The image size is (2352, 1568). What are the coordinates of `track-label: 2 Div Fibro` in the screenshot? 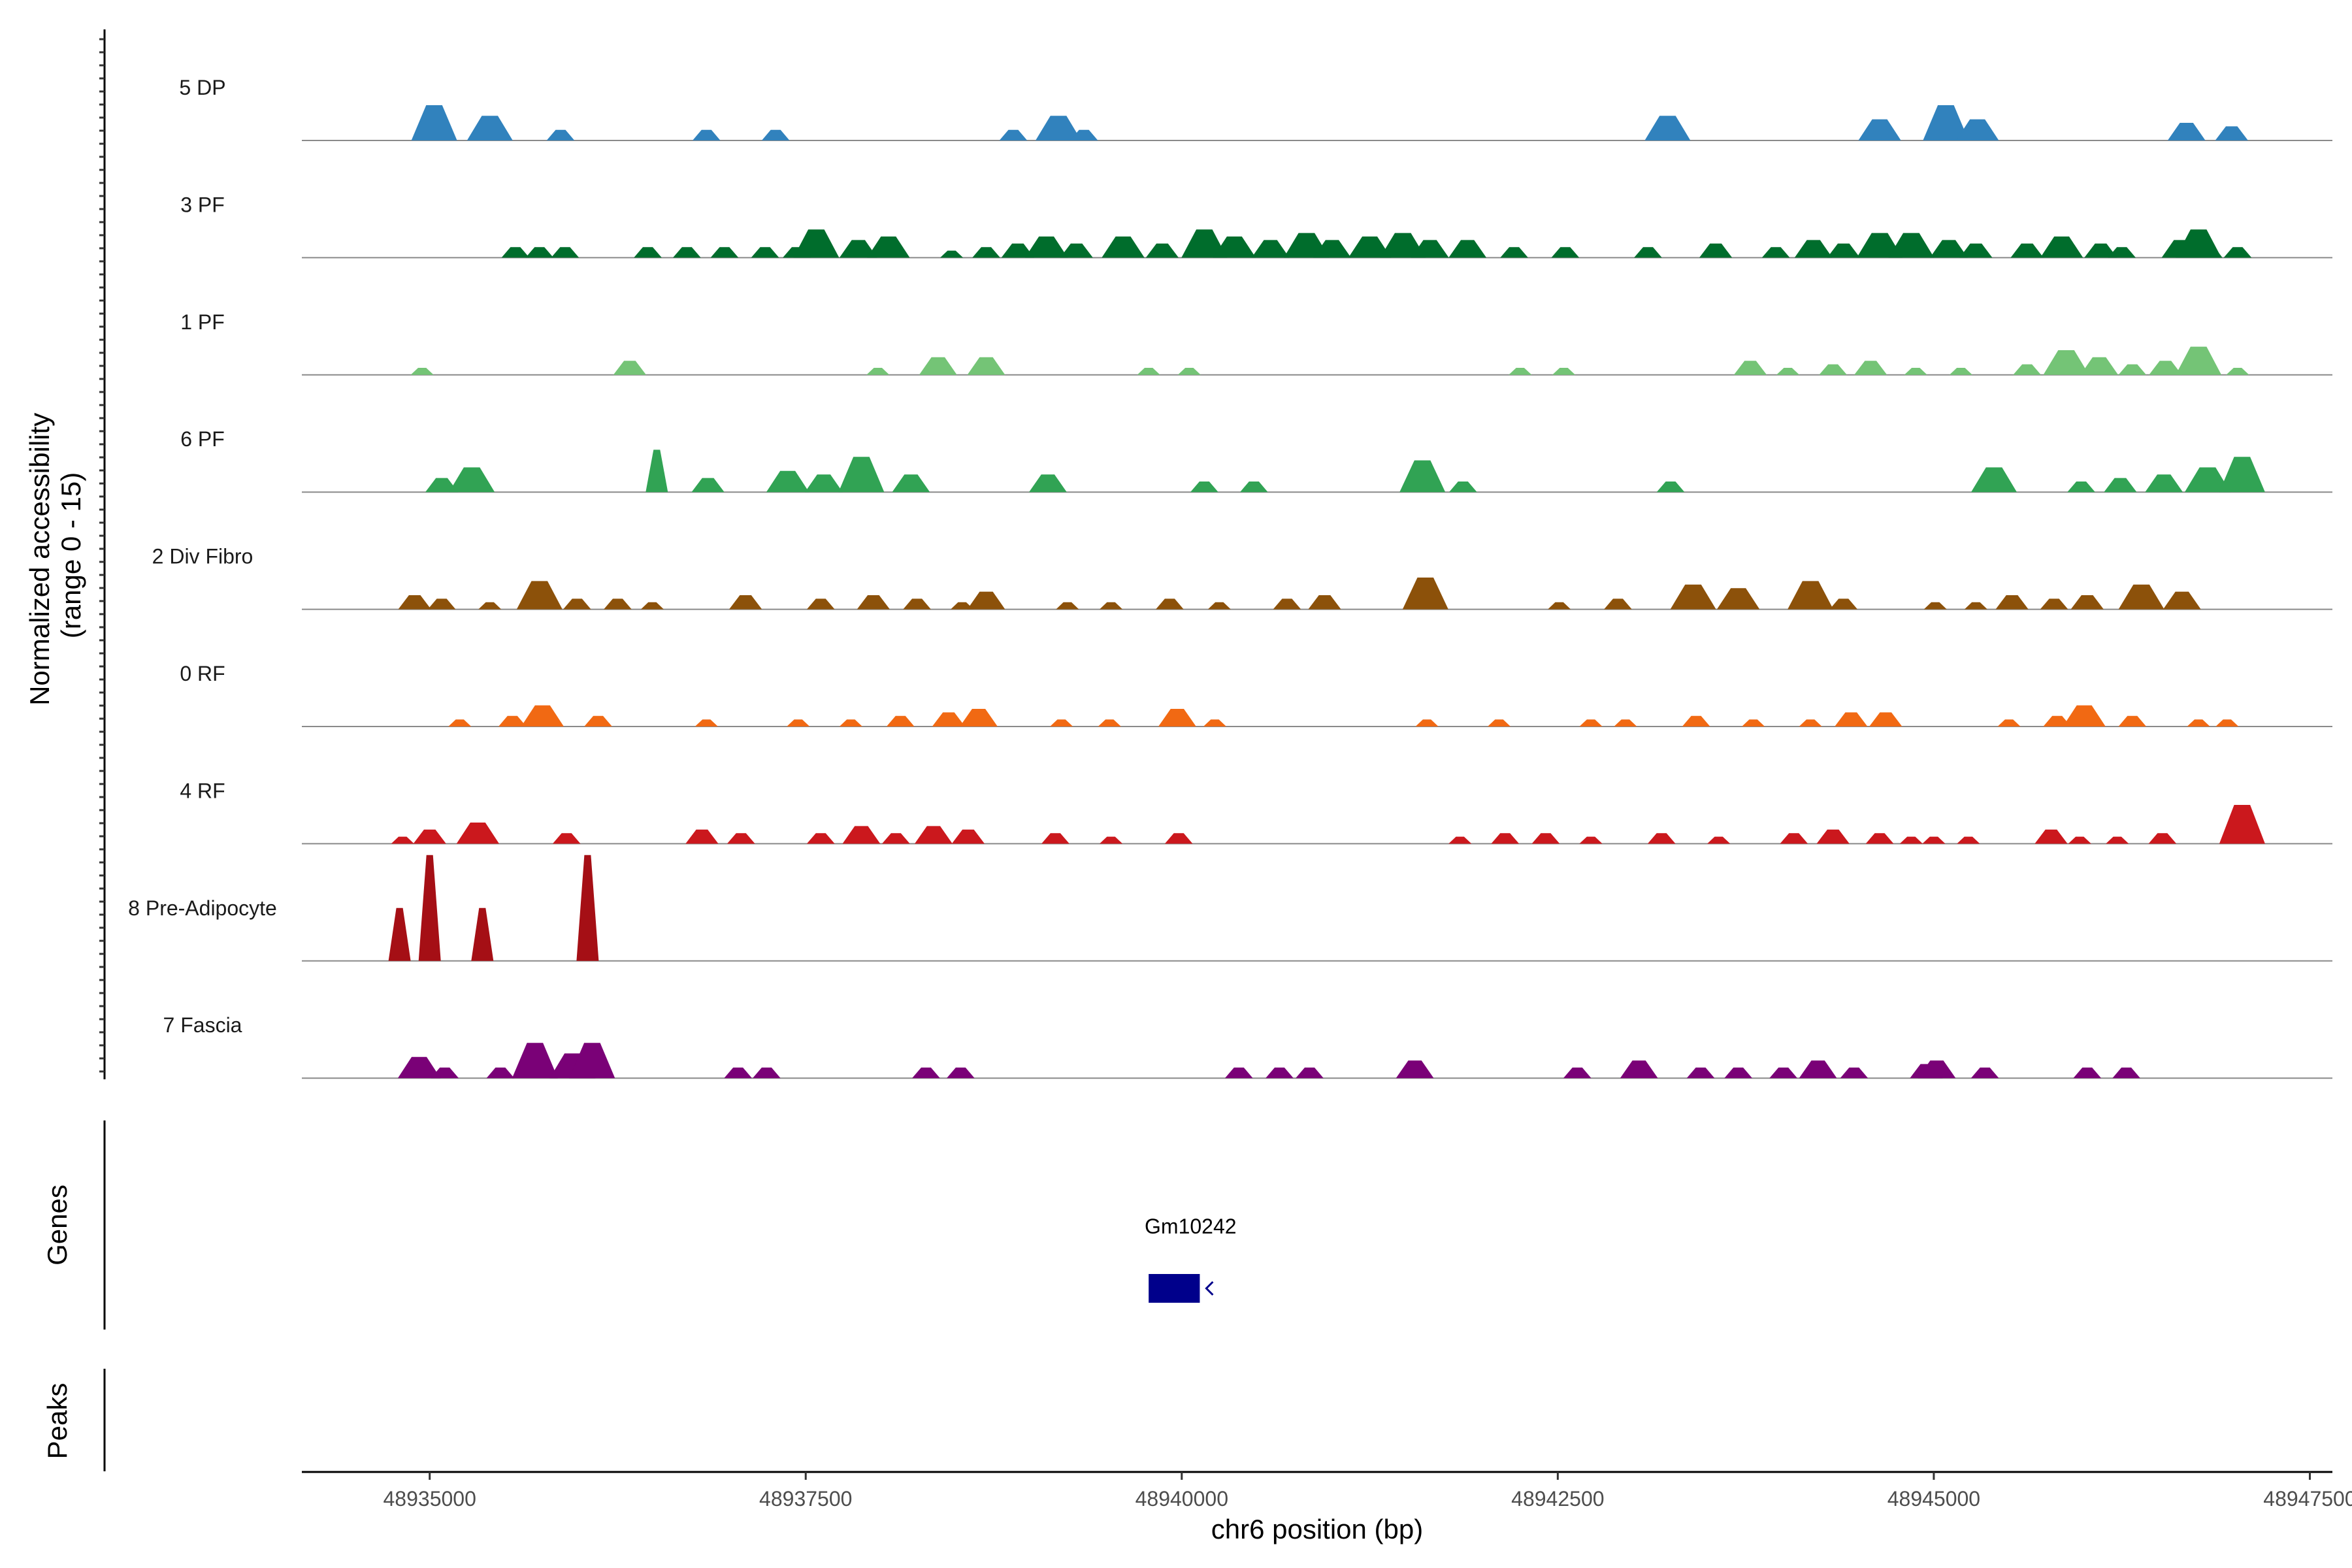 It's located at (202, 556).